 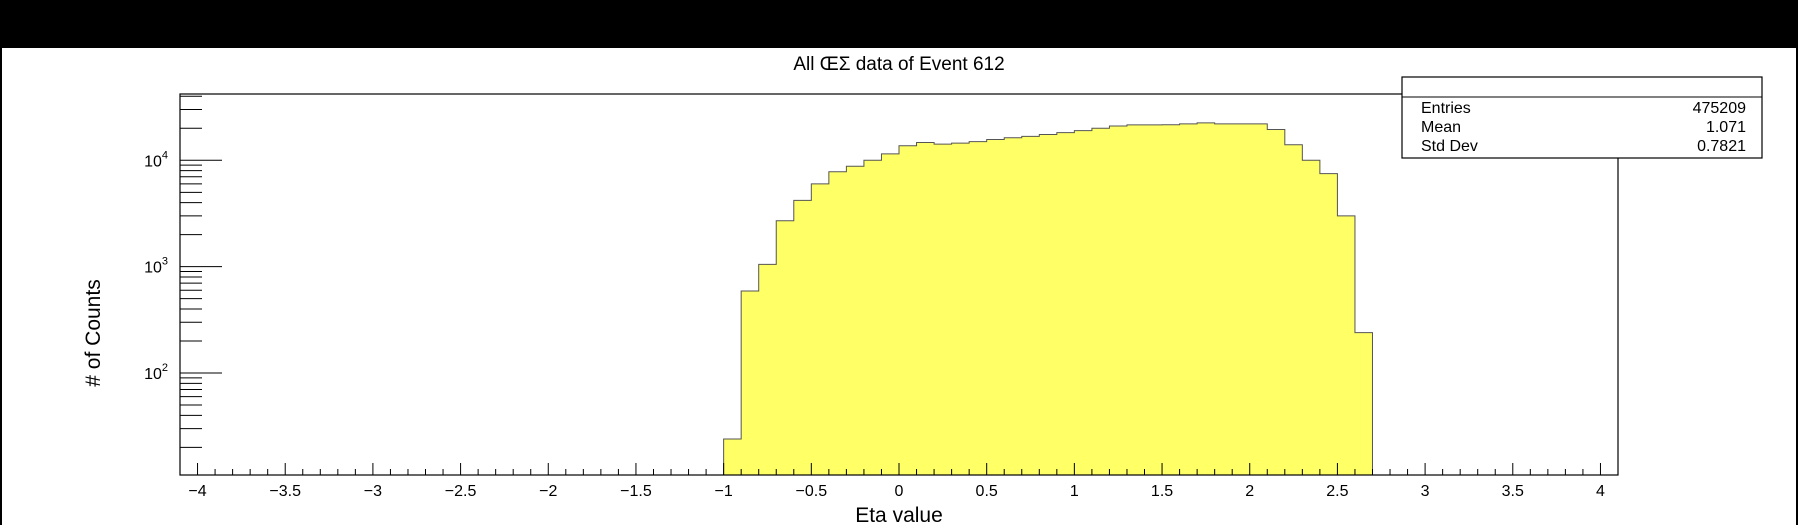 What do you see at coordinates (898, 64) in the screenshot?
I see `chart-title: All ŒΣ data of Event 612` at bounding box center [898, 64].